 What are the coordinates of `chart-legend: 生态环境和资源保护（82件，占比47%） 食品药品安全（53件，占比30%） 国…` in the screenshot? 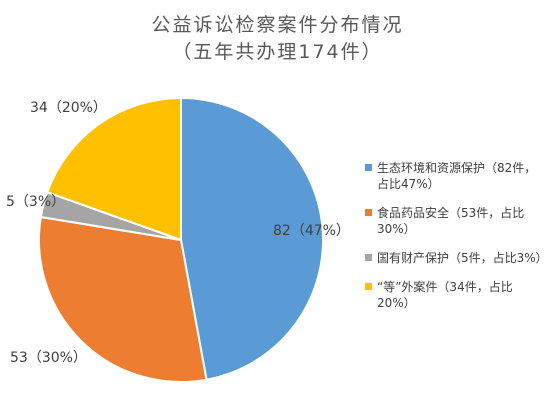 It's located at (456, 242).